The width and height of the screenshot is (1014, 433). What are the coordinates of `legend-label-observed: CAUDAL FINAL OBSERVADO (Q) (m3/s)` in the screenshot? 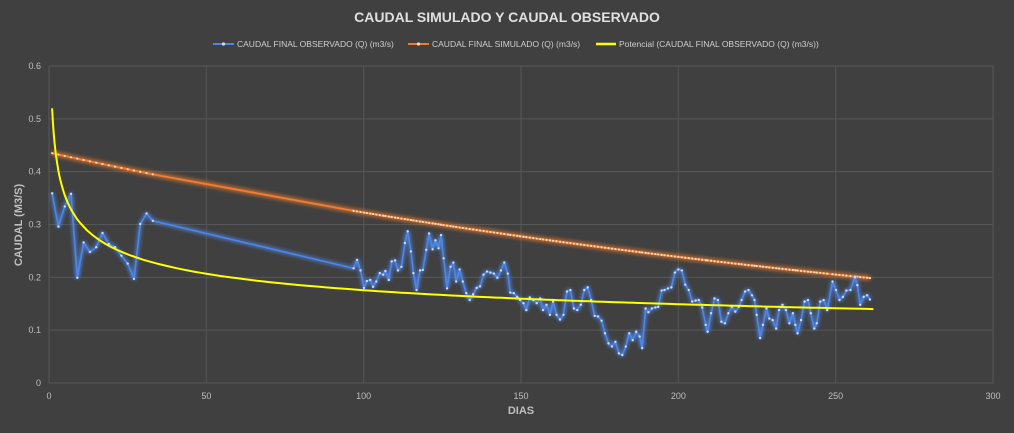 It's located at (315, 44).